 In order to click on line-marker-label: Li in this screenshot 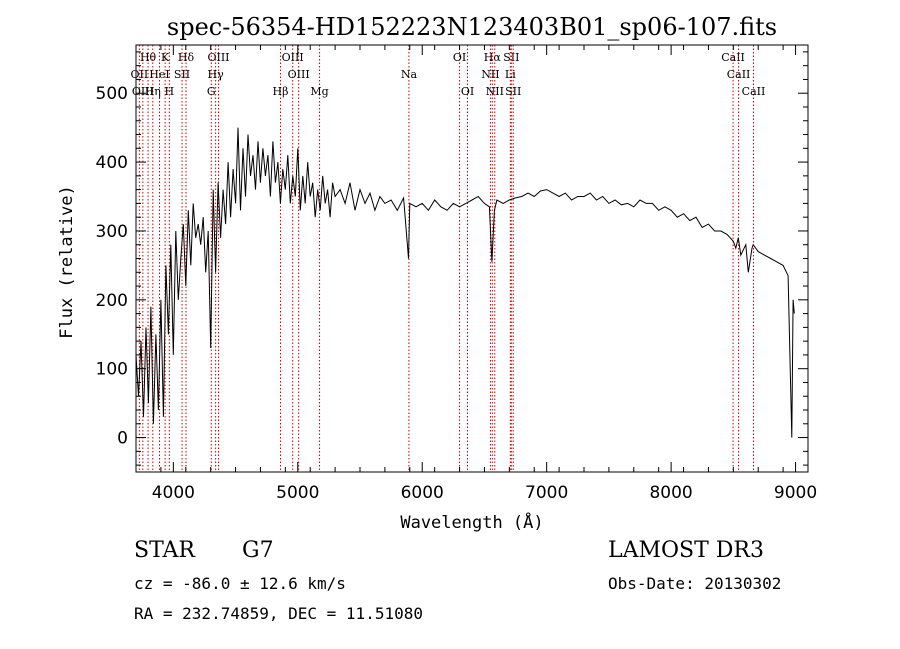, I will do `click(510, 74)`.